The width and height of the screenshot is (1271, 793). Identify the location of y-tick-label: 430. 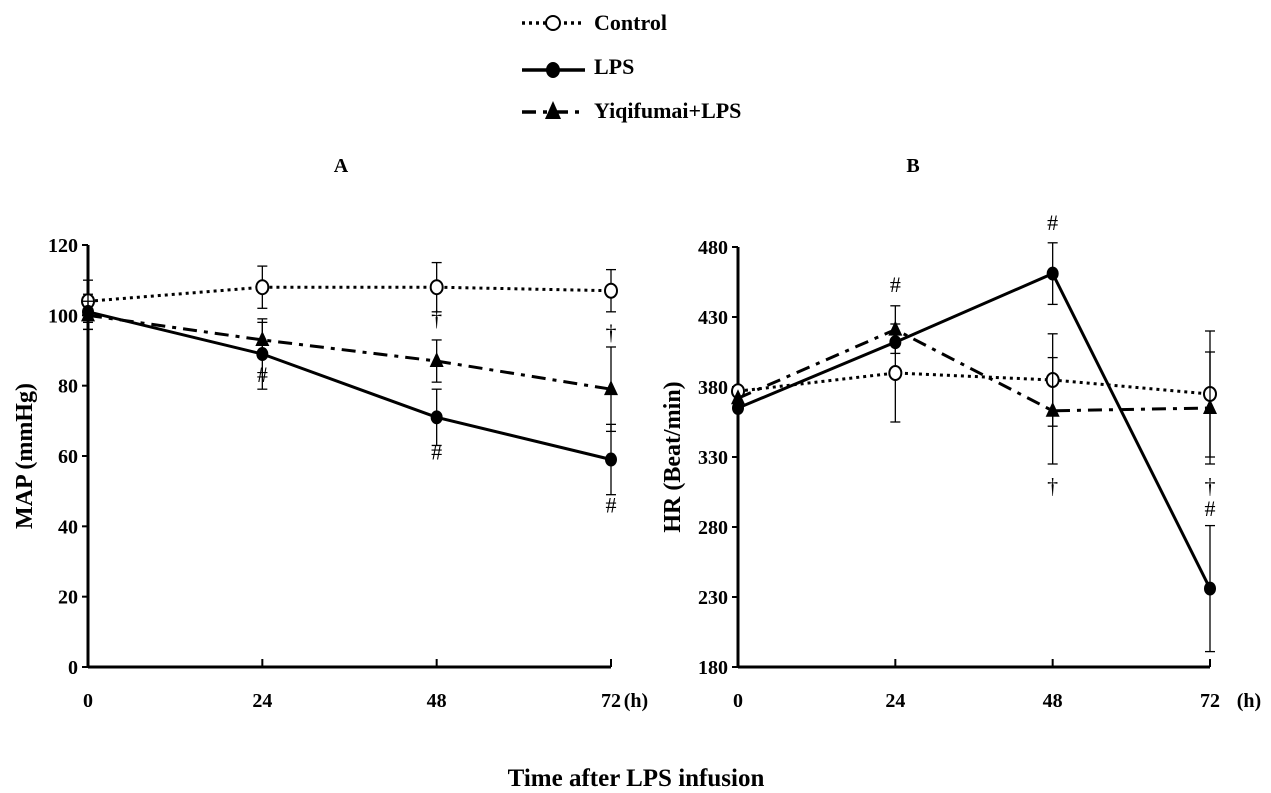
(713, 318).